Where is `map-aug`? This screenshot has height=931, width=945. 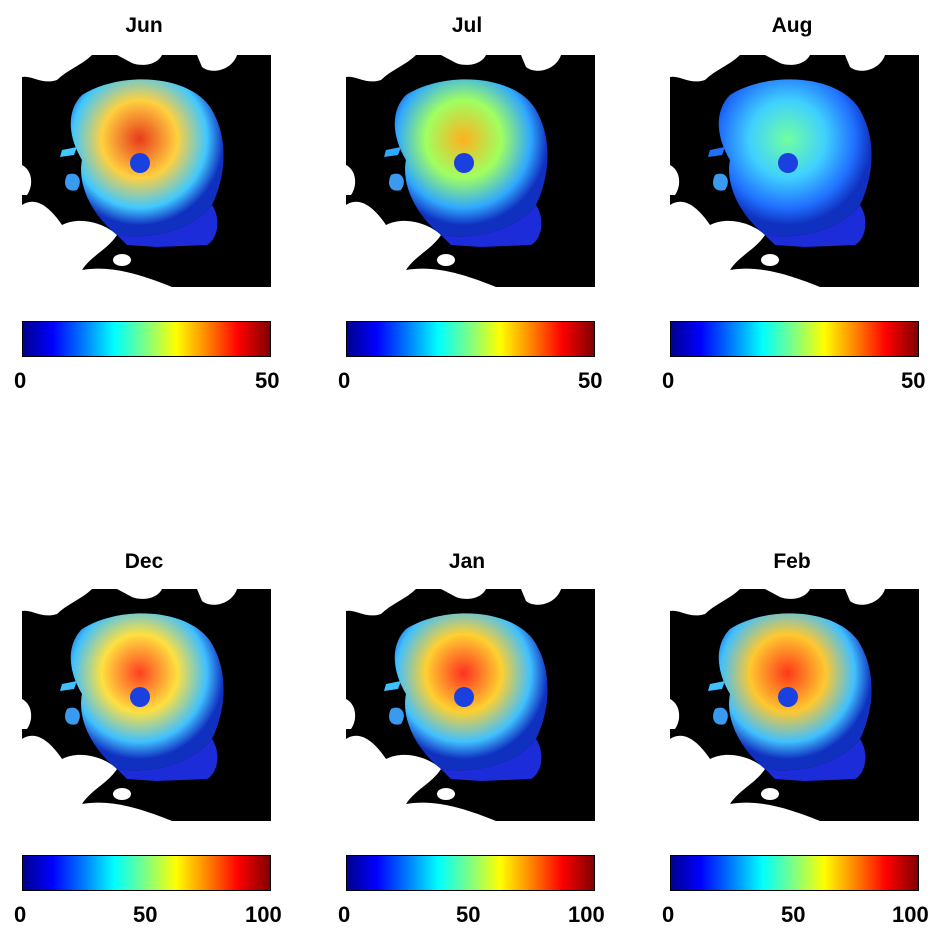
map-aug is located at coordinates (794, 171).